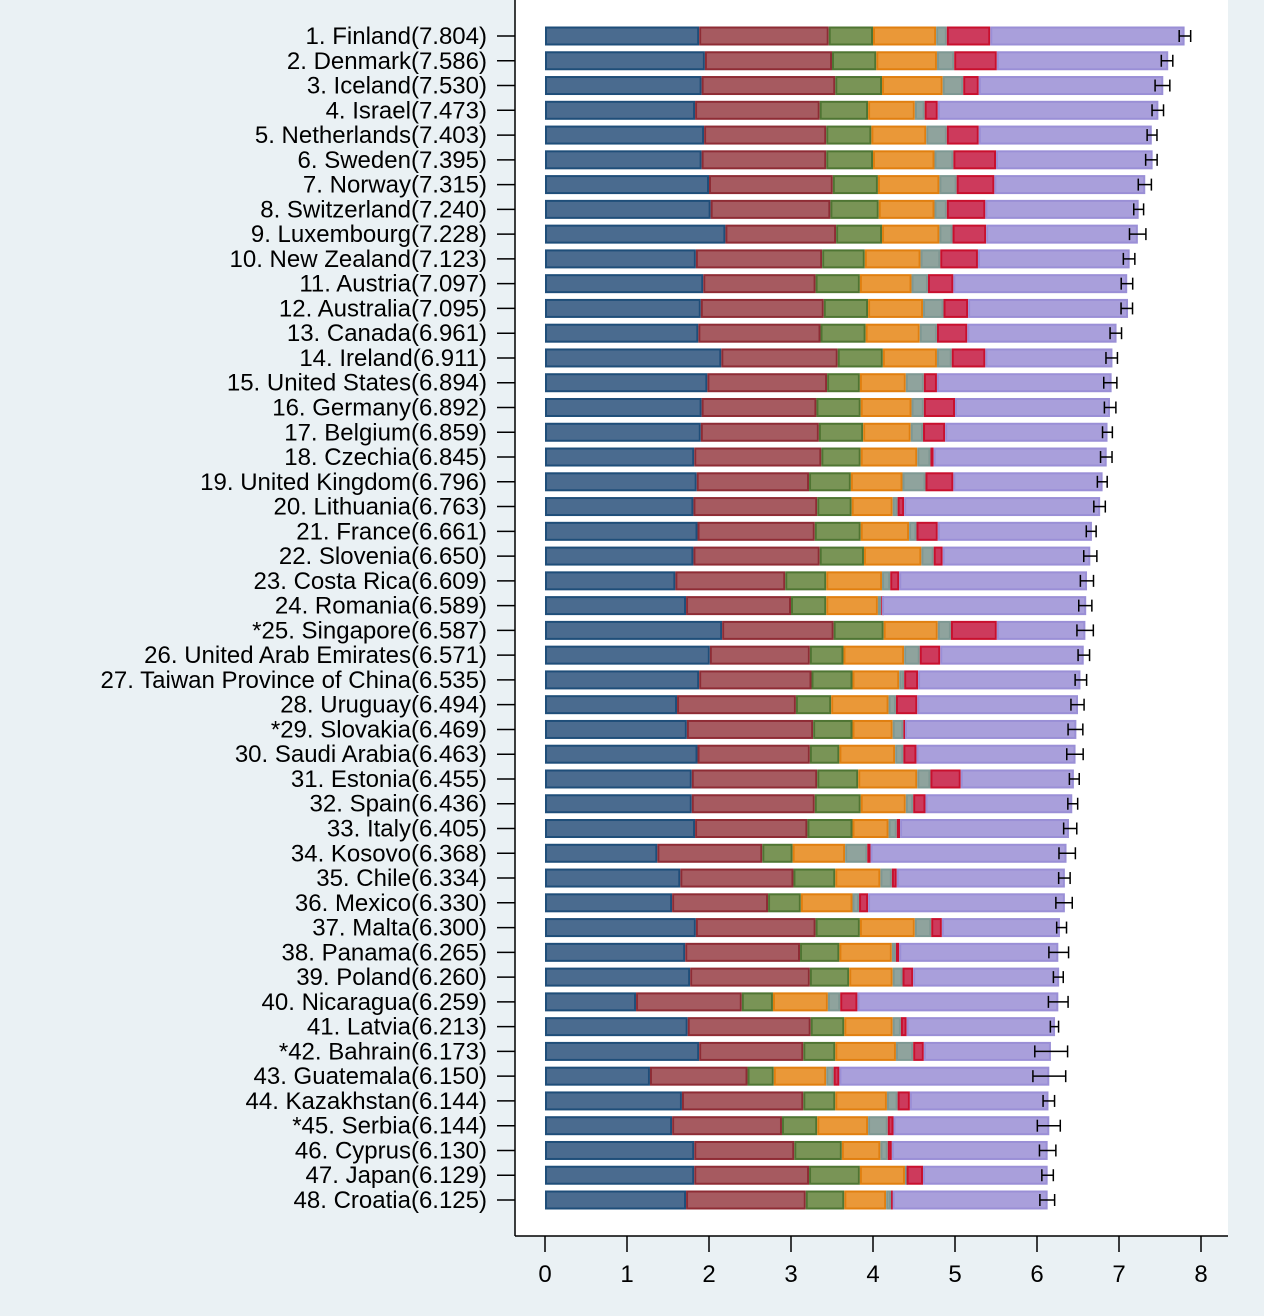 This screenshot has height=1316, width=1264. I want to click on x-tick-label: 5, so click(954, 1274).